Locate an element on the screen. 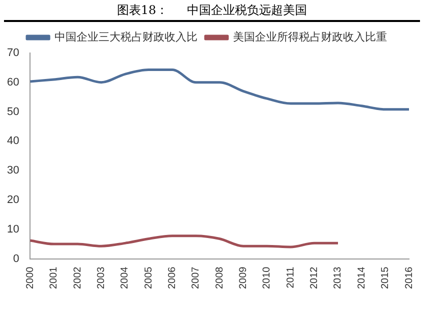 The width and height of the screenshot is (424, 314). y-tick-label: 50 is located at coordinates (13, 112).